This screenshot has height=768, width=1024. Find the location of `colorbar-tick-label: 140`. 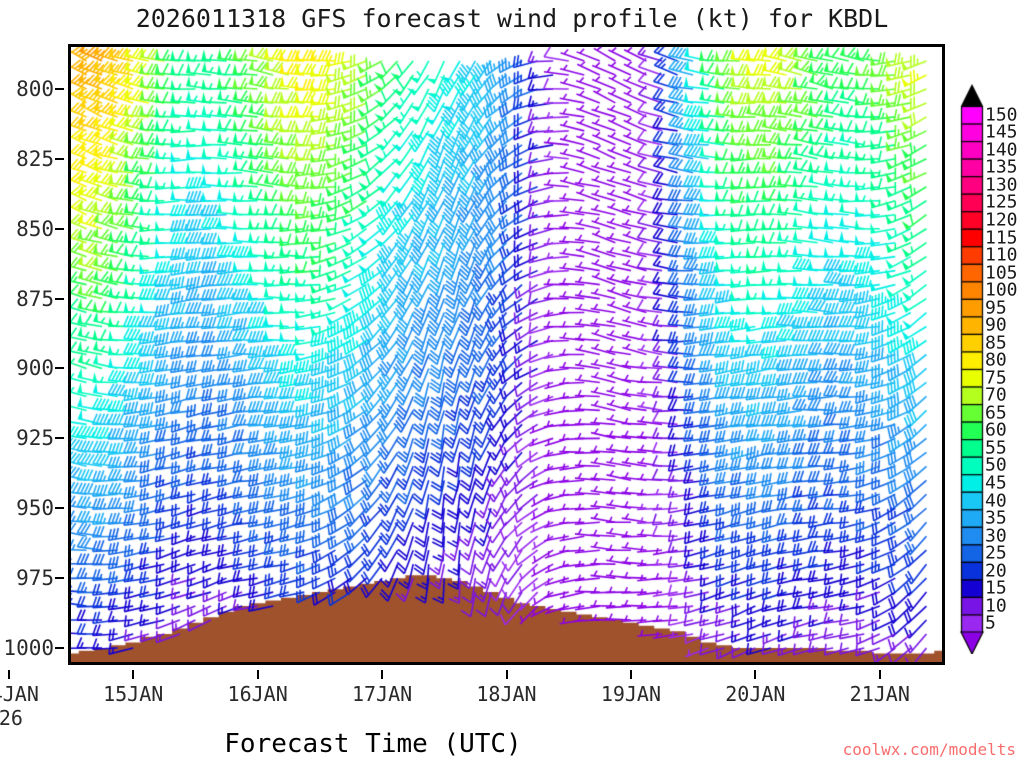

colorbar-tick-label: 140 is located at coordinates (1001, 150).